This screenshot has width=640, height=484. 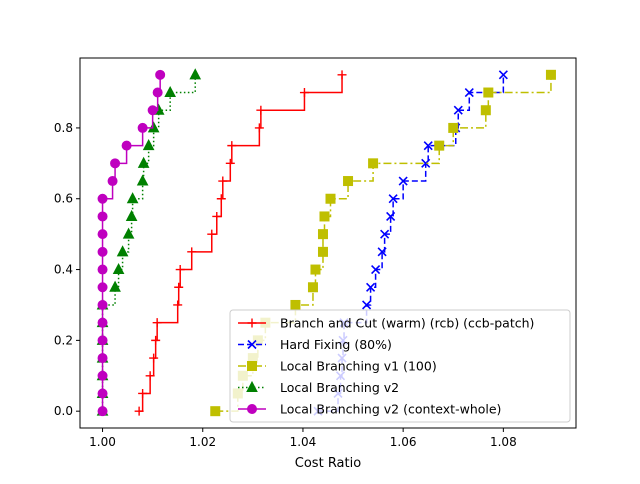 I want to click on legend-label: Local Branching v2 (context-whole), so click(x=390, y=409).